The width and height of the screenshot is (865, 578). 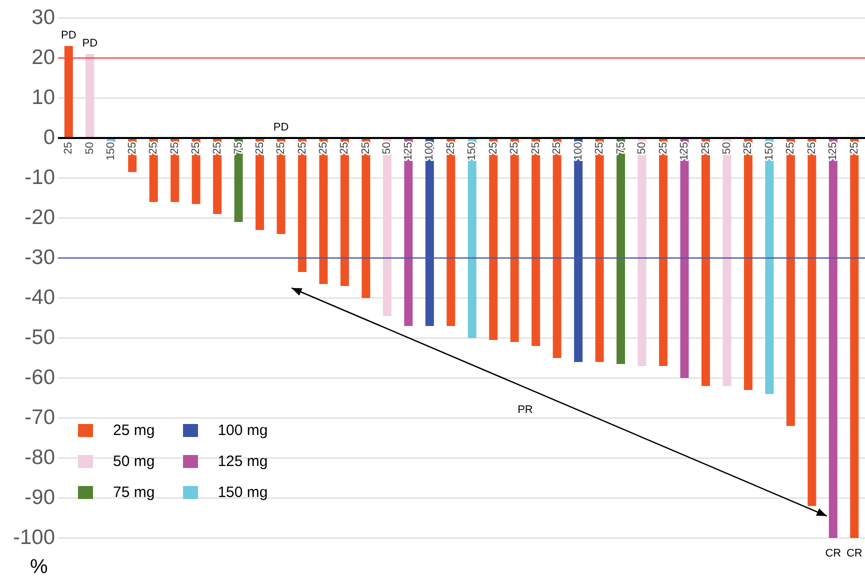 I want to click on legend-label: 50 mg, so click(x=134, y=461).